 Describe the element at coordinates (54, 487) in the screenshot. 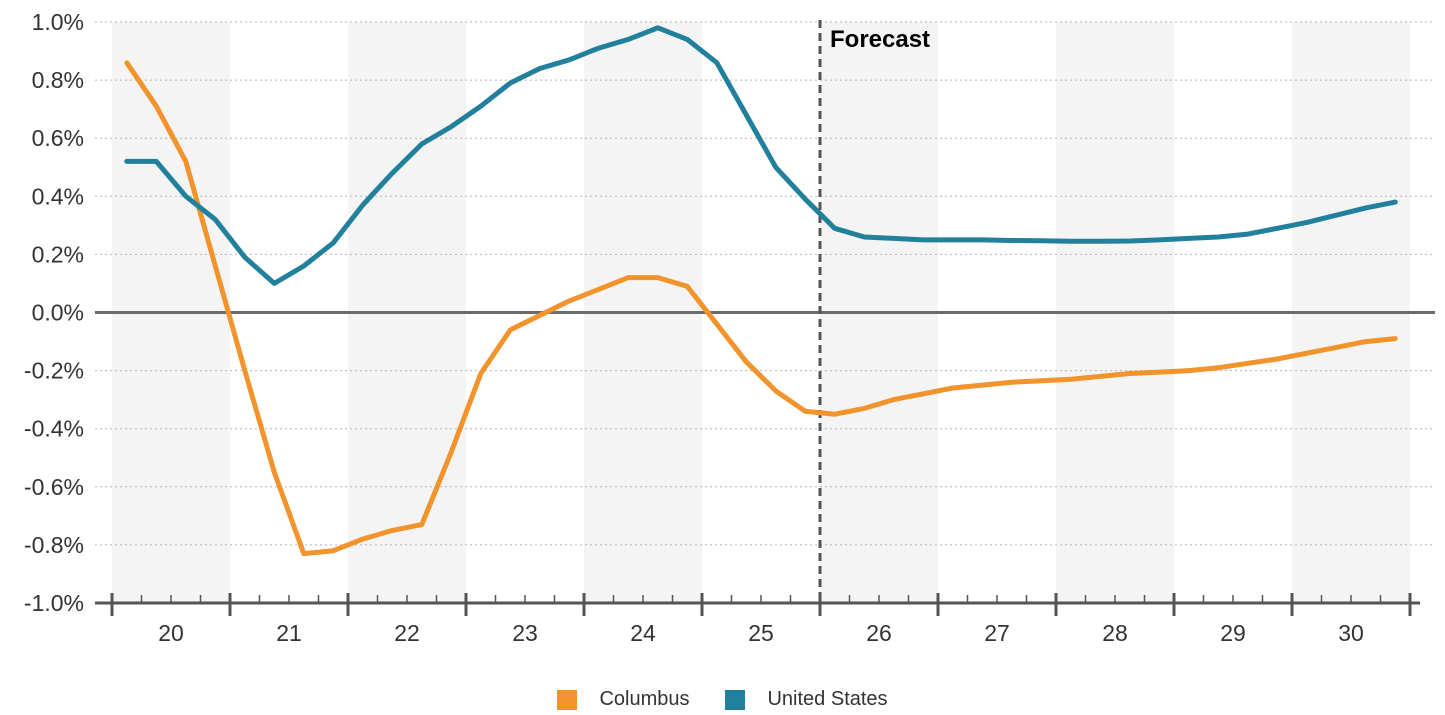

I see `y-tick-label: -0.6%` at that location.